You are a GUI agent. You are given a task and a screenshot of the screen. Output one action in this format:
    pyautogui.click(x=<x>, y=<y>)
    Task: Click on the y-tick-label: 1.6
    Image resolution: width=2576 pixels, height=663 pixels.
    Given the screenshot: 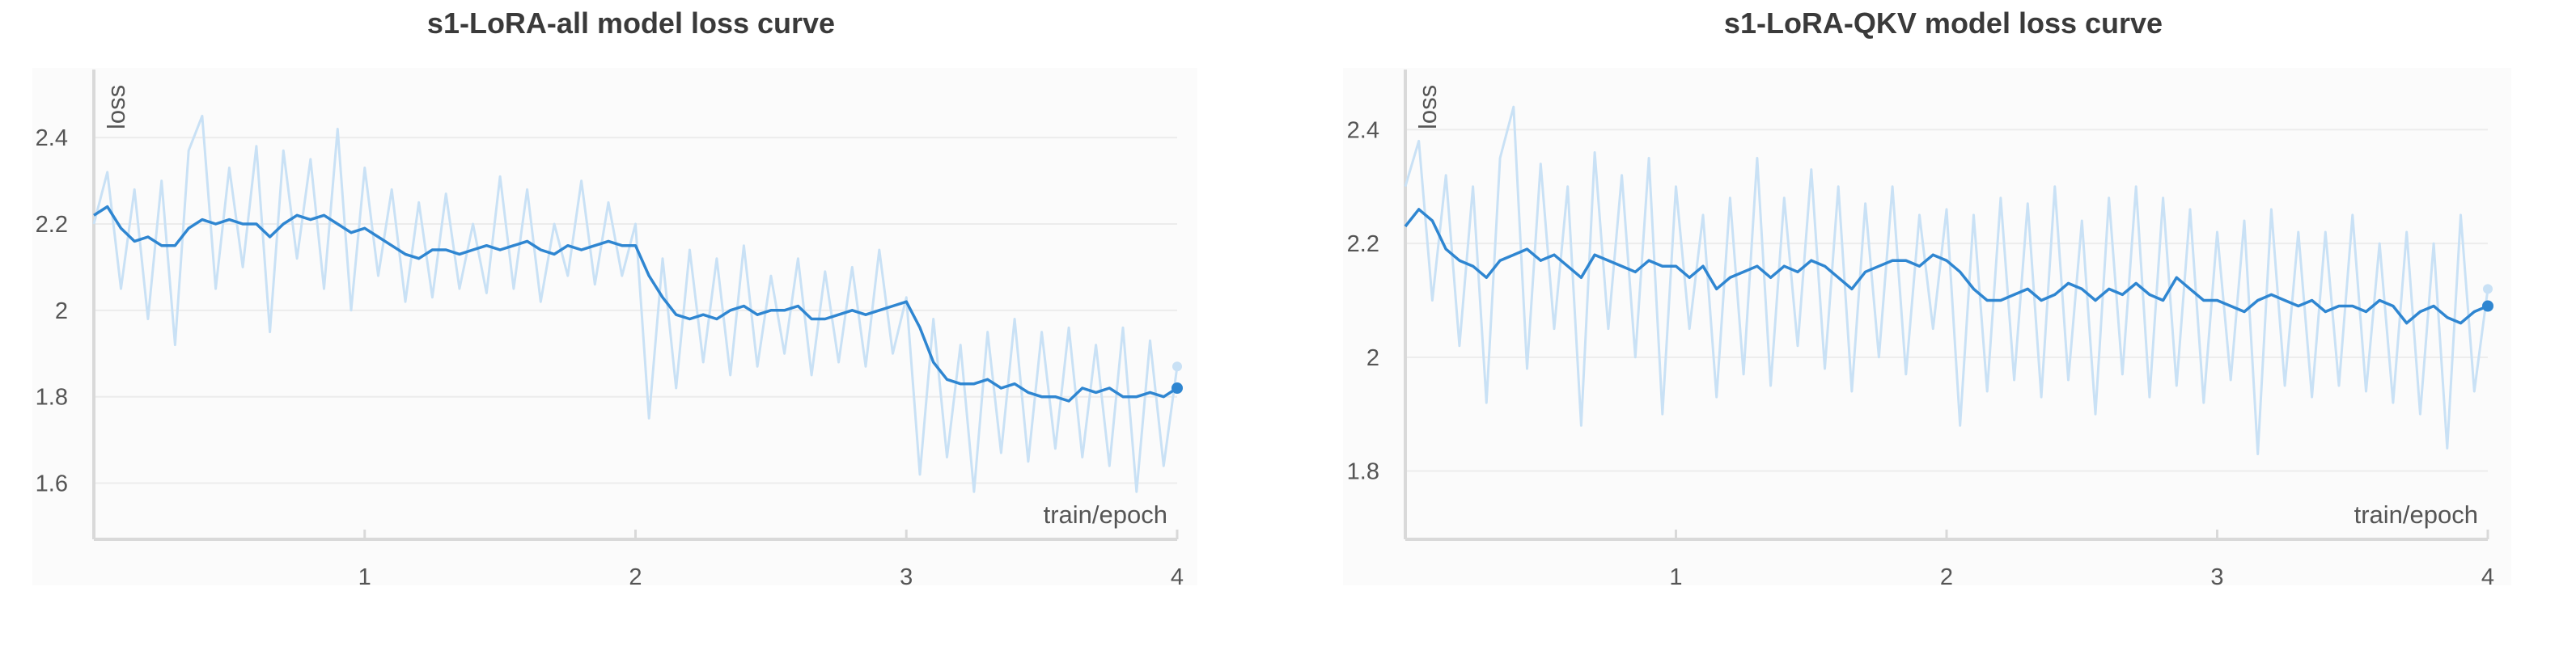 What is the action you would take?
    pyautogui.click(x=52, y=484)
    